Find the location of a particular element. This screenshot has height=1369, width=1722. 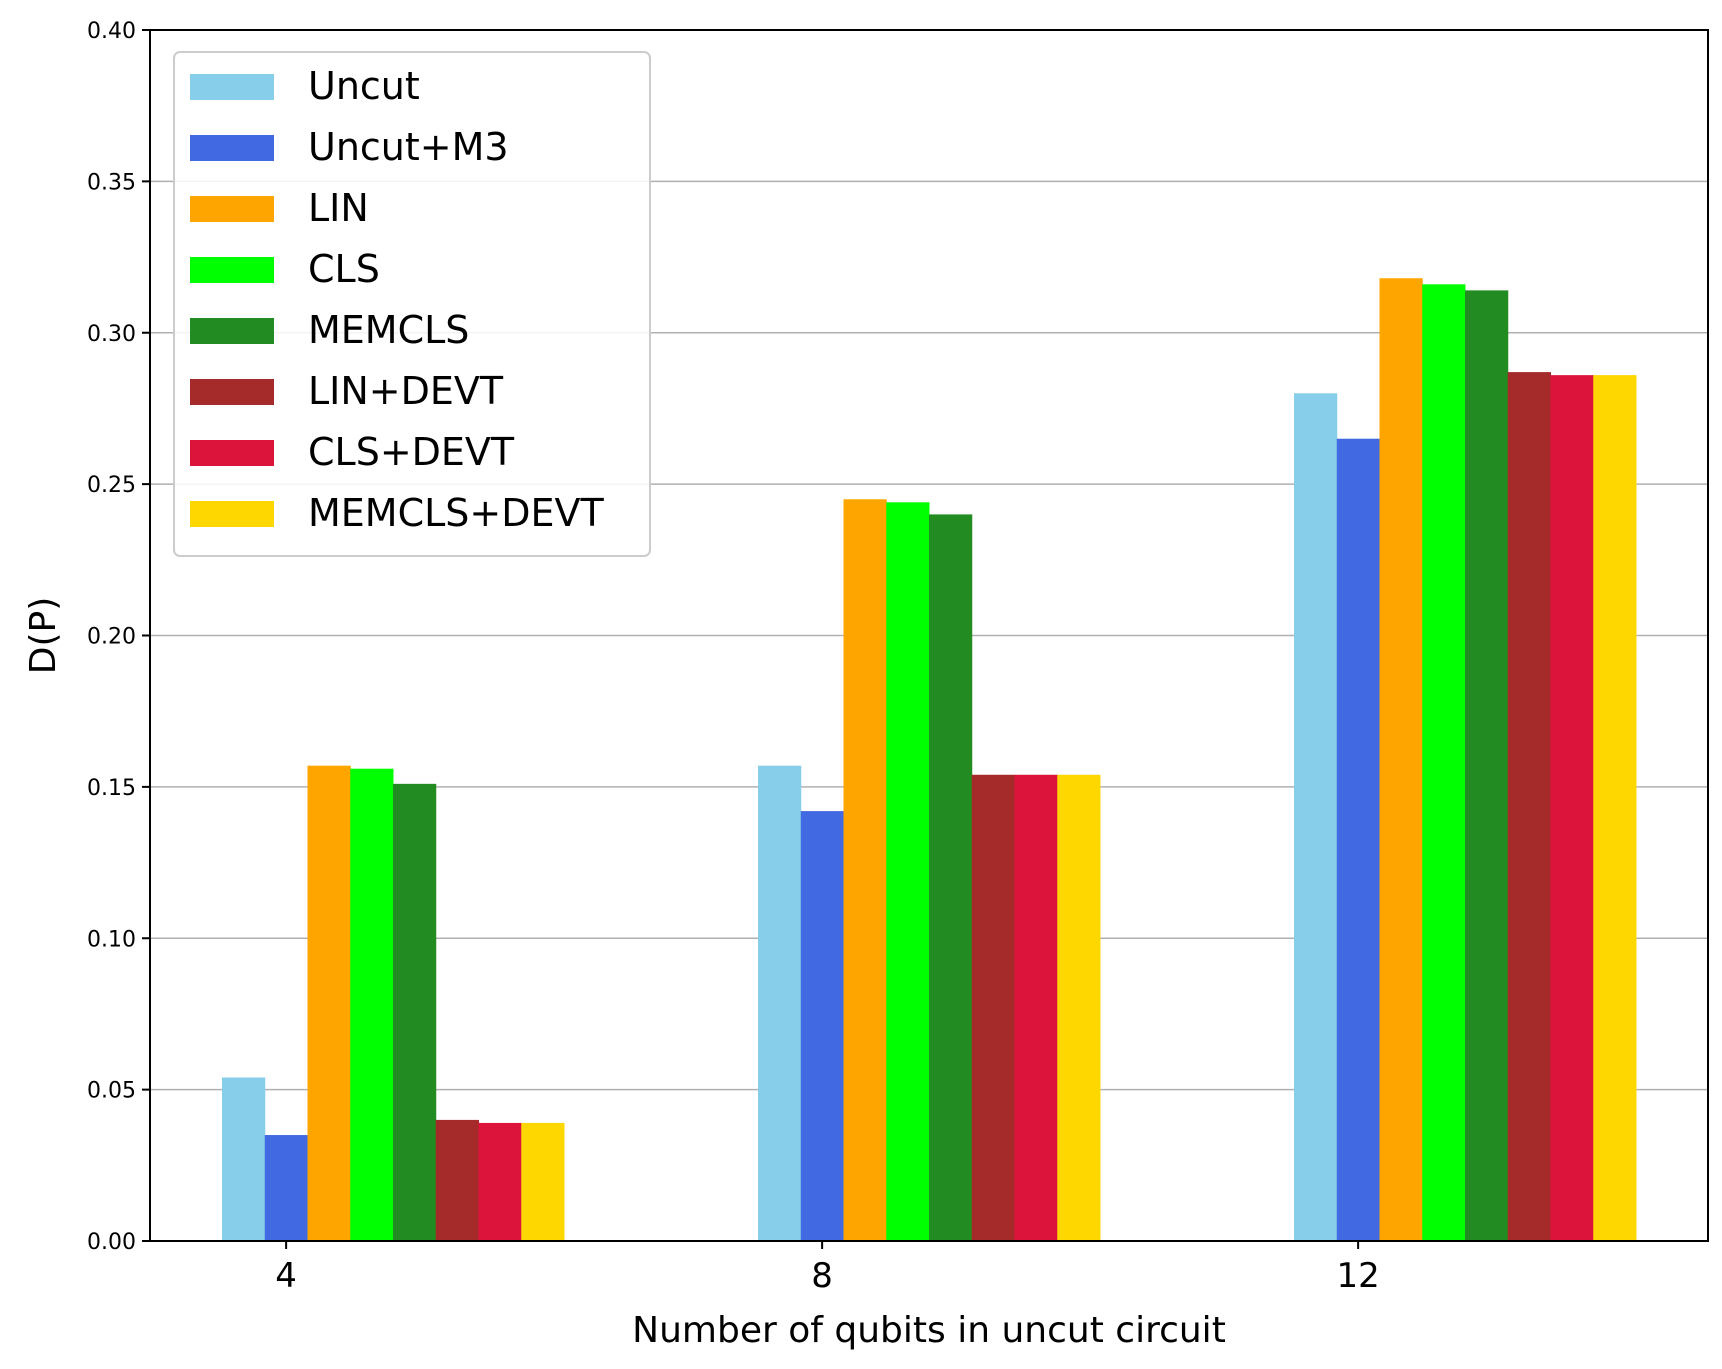

x-tick-label: 8 is located at coordinates (822, 1276).